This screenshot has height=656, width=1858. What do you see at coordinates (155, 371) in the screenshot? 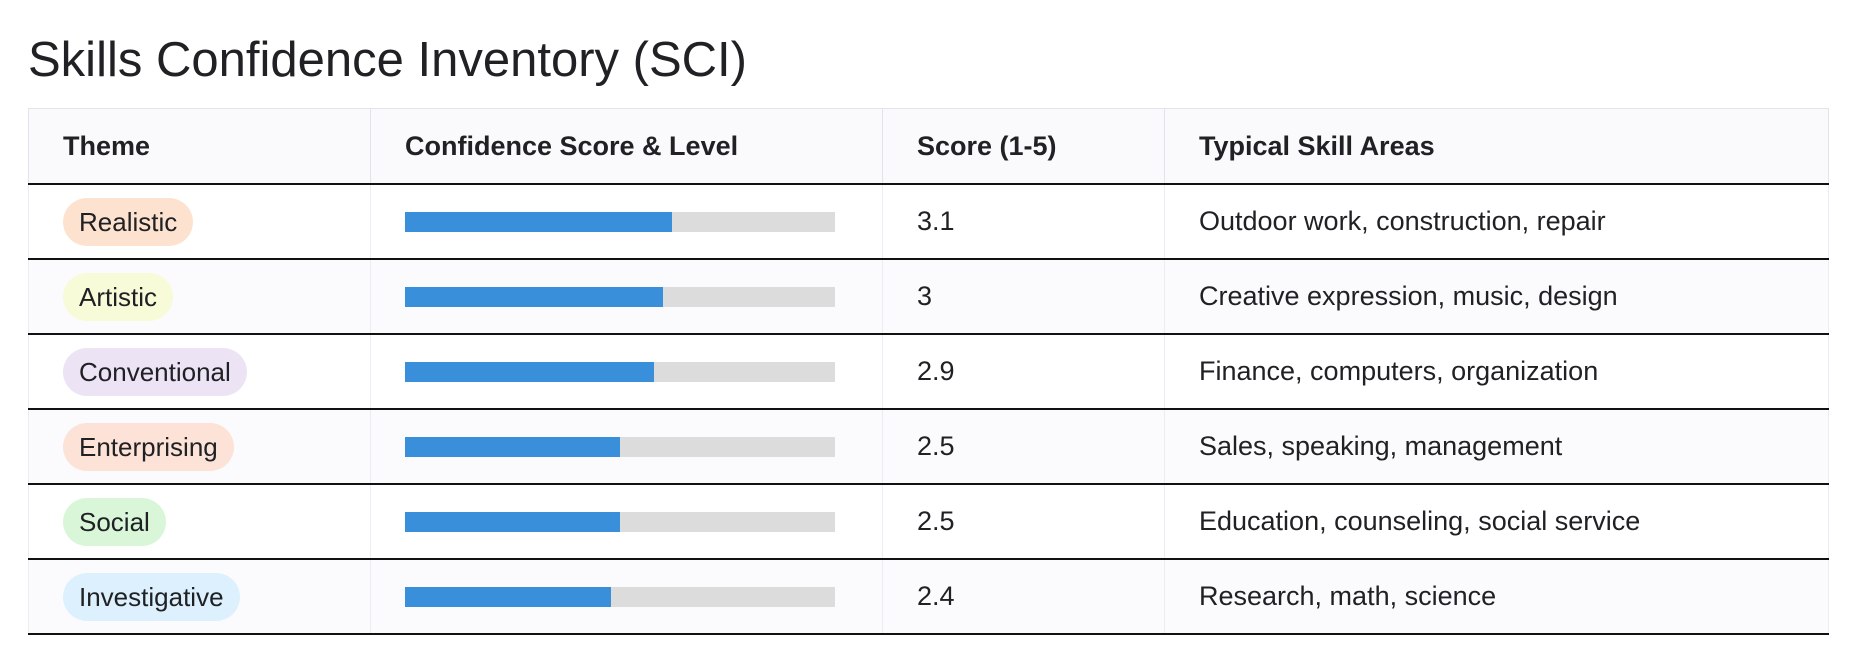
I see `theme-pill: Conventional` at bounding box center [155, 371].